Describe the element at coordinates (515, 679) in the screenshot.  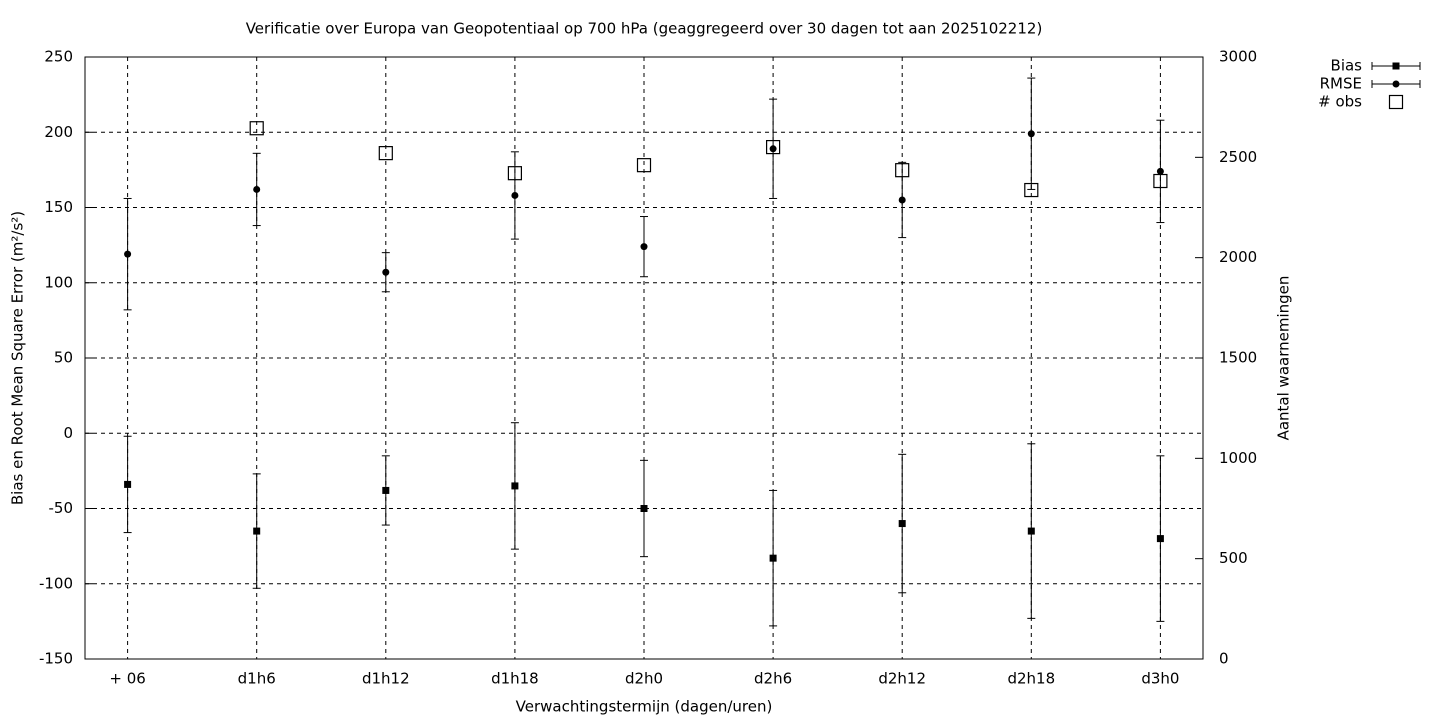
I see `x-tick-label: d1h18` at that location.